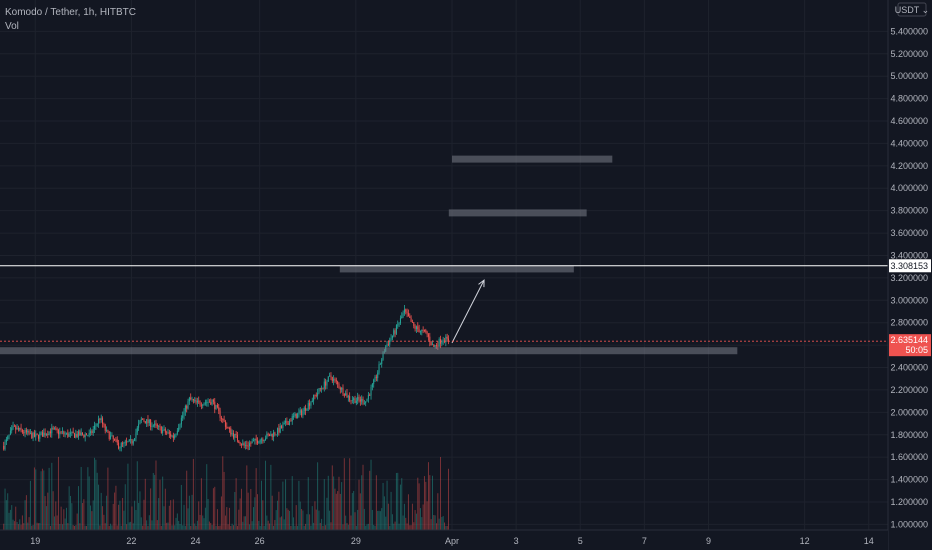 This screenshot has width=932, height=550. What do you see at coordinates (869, 541) in the screenshot?
I see `time-tick-label: 14` at bounding box center [869, 541].